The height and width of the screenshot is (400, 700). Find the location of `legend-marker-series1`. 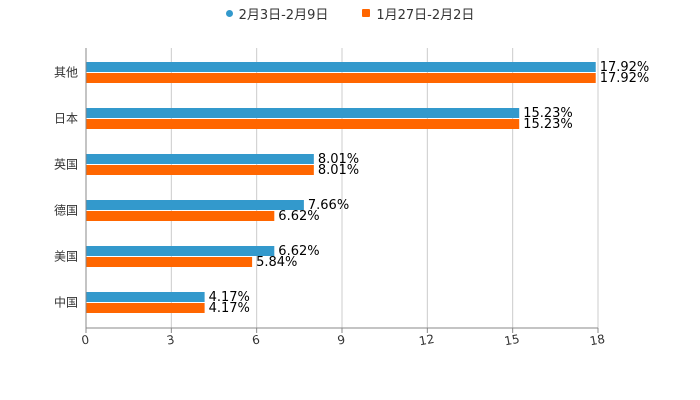

legend-marker-series1 is located at coordinates (229, 13).